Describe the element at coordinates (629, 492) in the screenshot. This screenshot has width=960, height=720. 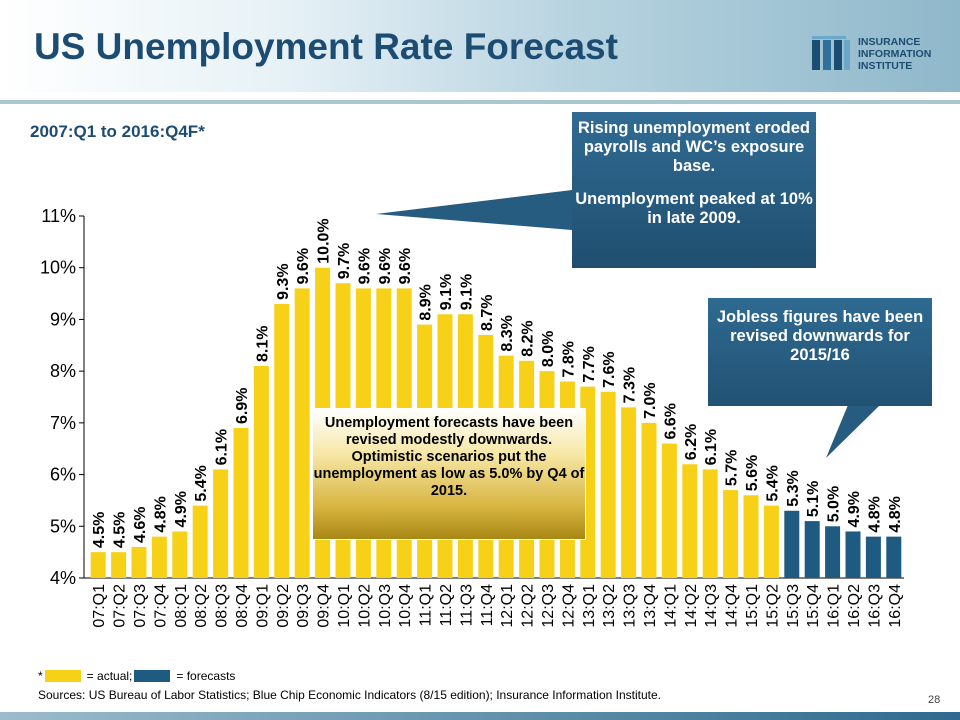
I see `bar-13-Q3` at that location.